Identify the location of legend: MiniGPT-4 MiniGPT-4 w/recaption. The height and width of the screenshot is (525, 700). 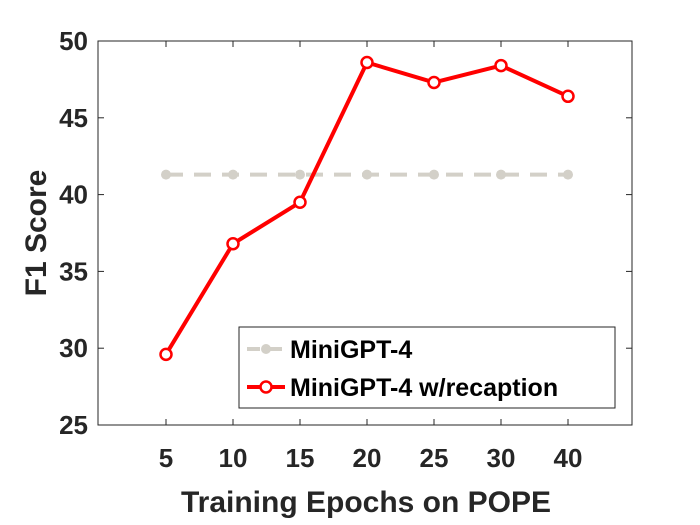
(427, 367).